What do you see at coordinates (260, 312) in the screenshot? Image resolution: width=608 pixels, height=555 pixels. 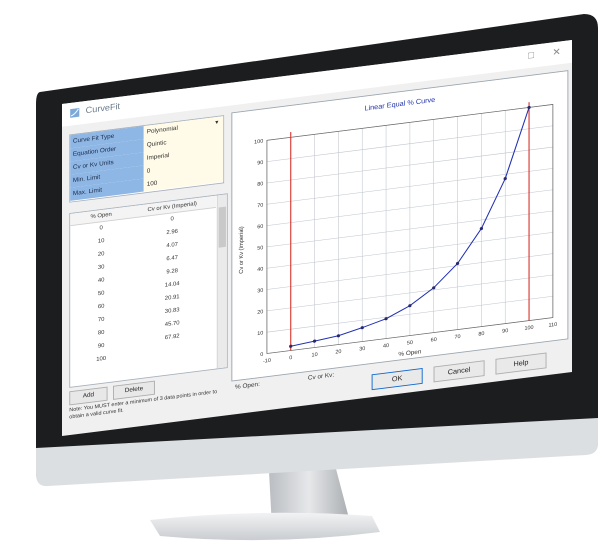 I see `y-tick-label: 20` at bounding box center [260, 312].